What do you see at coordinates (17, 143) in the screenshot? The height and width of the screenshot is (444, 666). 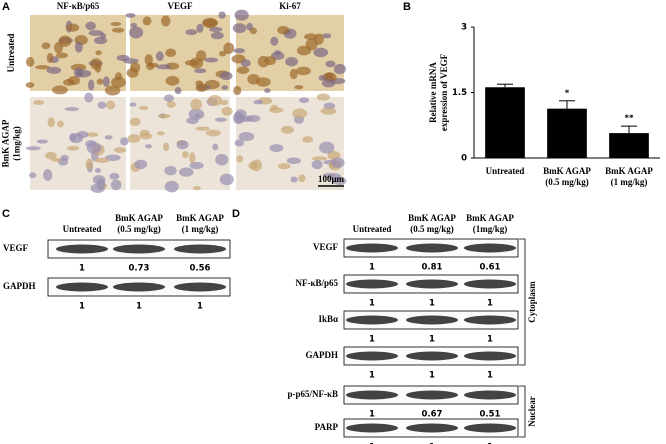 I see `row-header: (1mg/kg)` at bounding box center [17, 143].